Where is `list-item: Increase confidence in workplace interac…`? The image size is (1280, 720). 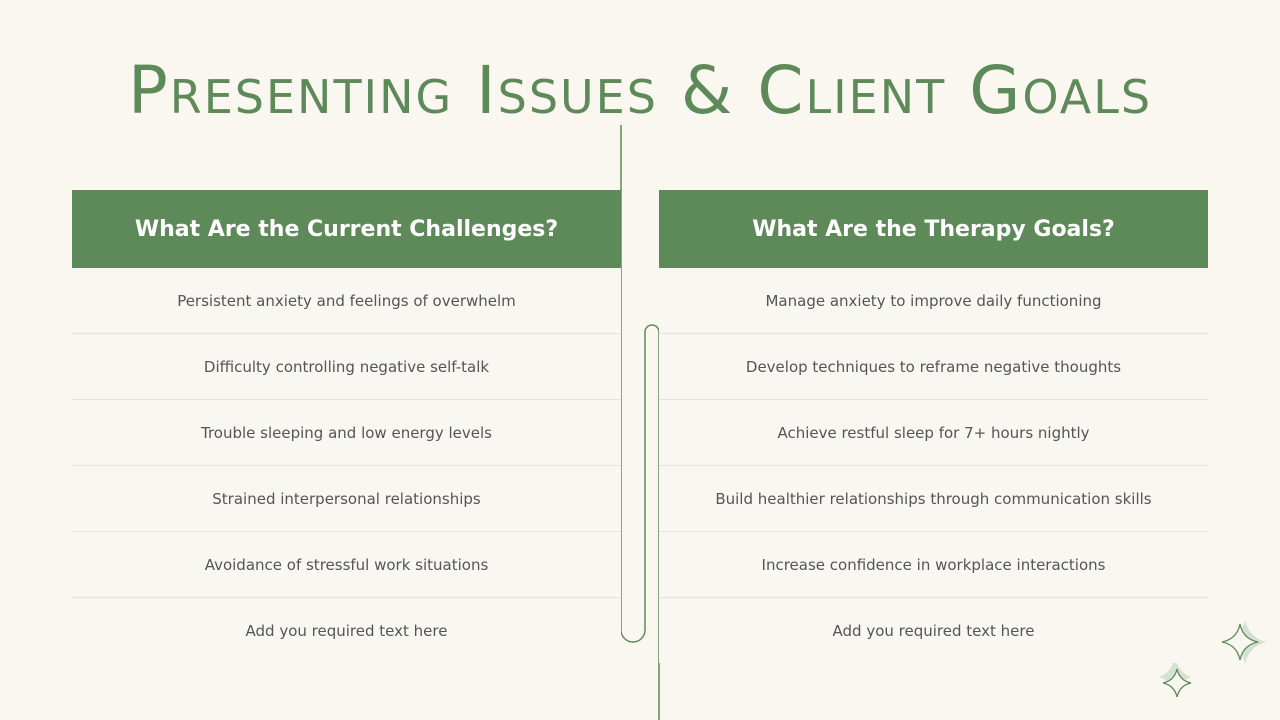
list-item: Increase confidence in workplace interac… is located at coordinates (933, 565).